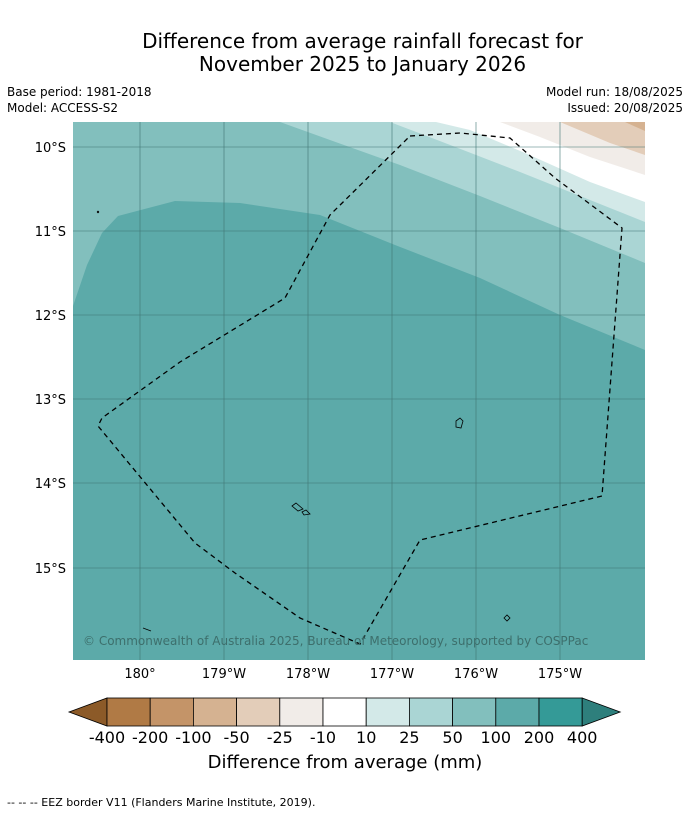 Image resolution: width=690 pixels, height=816 pixels. I want to click on colorbar-tick-label: -100, so click(193, 737).